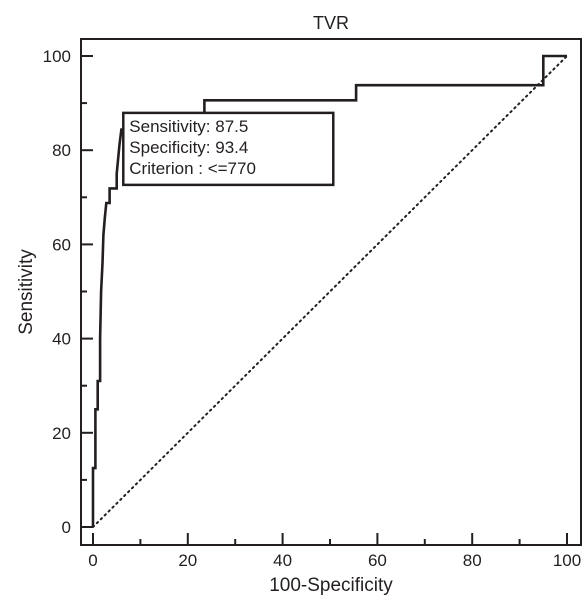  Describe the element at coordinates (61, 244) in the screenshot. I see `y-tick-label-60: 60` at that location.